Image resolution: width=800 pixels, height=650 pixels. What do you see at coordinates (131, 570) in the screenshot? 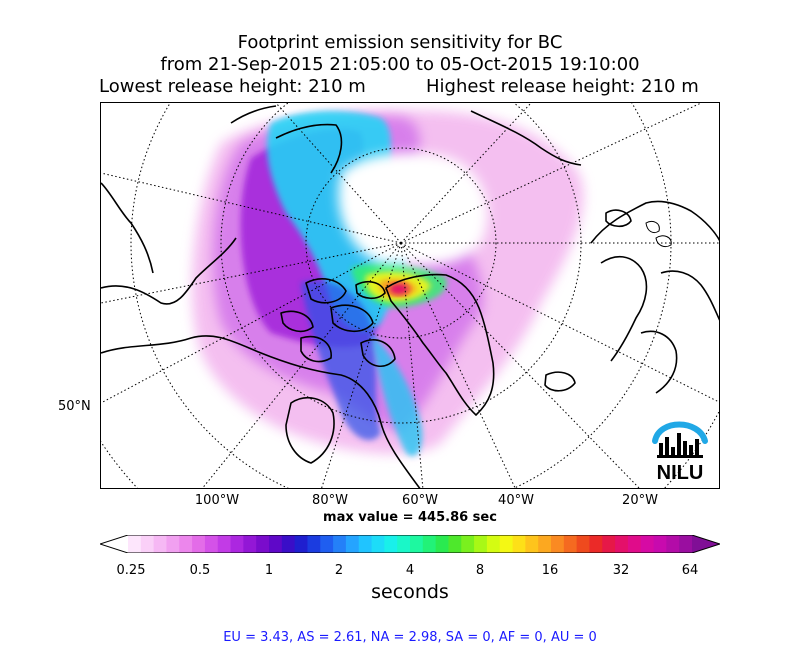
I see `colorbar-tick-0.25: 0.25` at bounding box center [131, 570].